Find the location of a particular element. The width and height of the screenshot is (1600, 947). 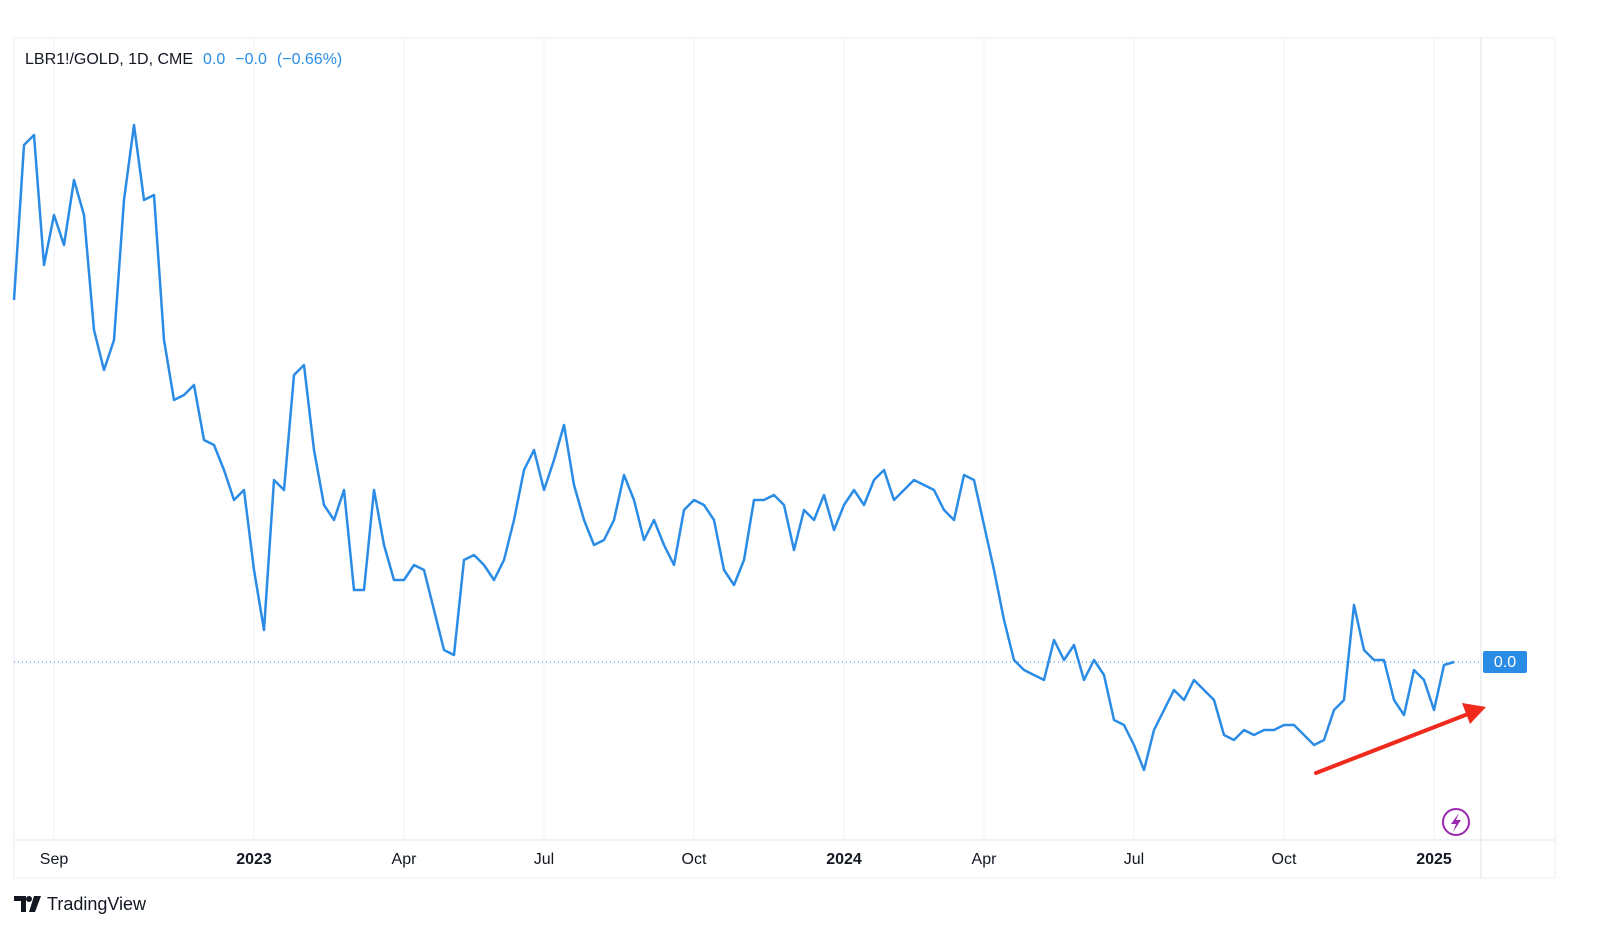

annotation-arrow is located at coordinates (1400, 739).